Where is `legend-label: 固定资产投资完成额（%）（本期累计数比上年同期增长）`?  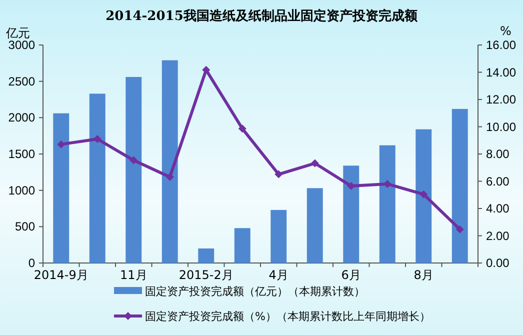 legend-label: 固定资产投资完成额（%）（本期累计数比上年同期增长） is located at coordinates (287, 316).